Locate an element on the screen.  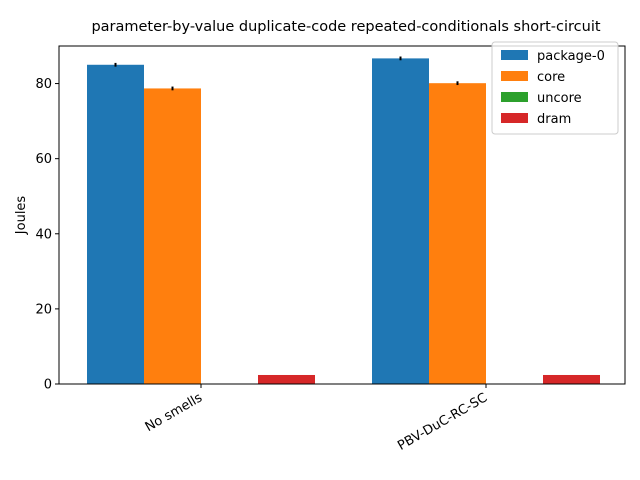
y-tick-label: 60 is located at coordinates (43, 159).